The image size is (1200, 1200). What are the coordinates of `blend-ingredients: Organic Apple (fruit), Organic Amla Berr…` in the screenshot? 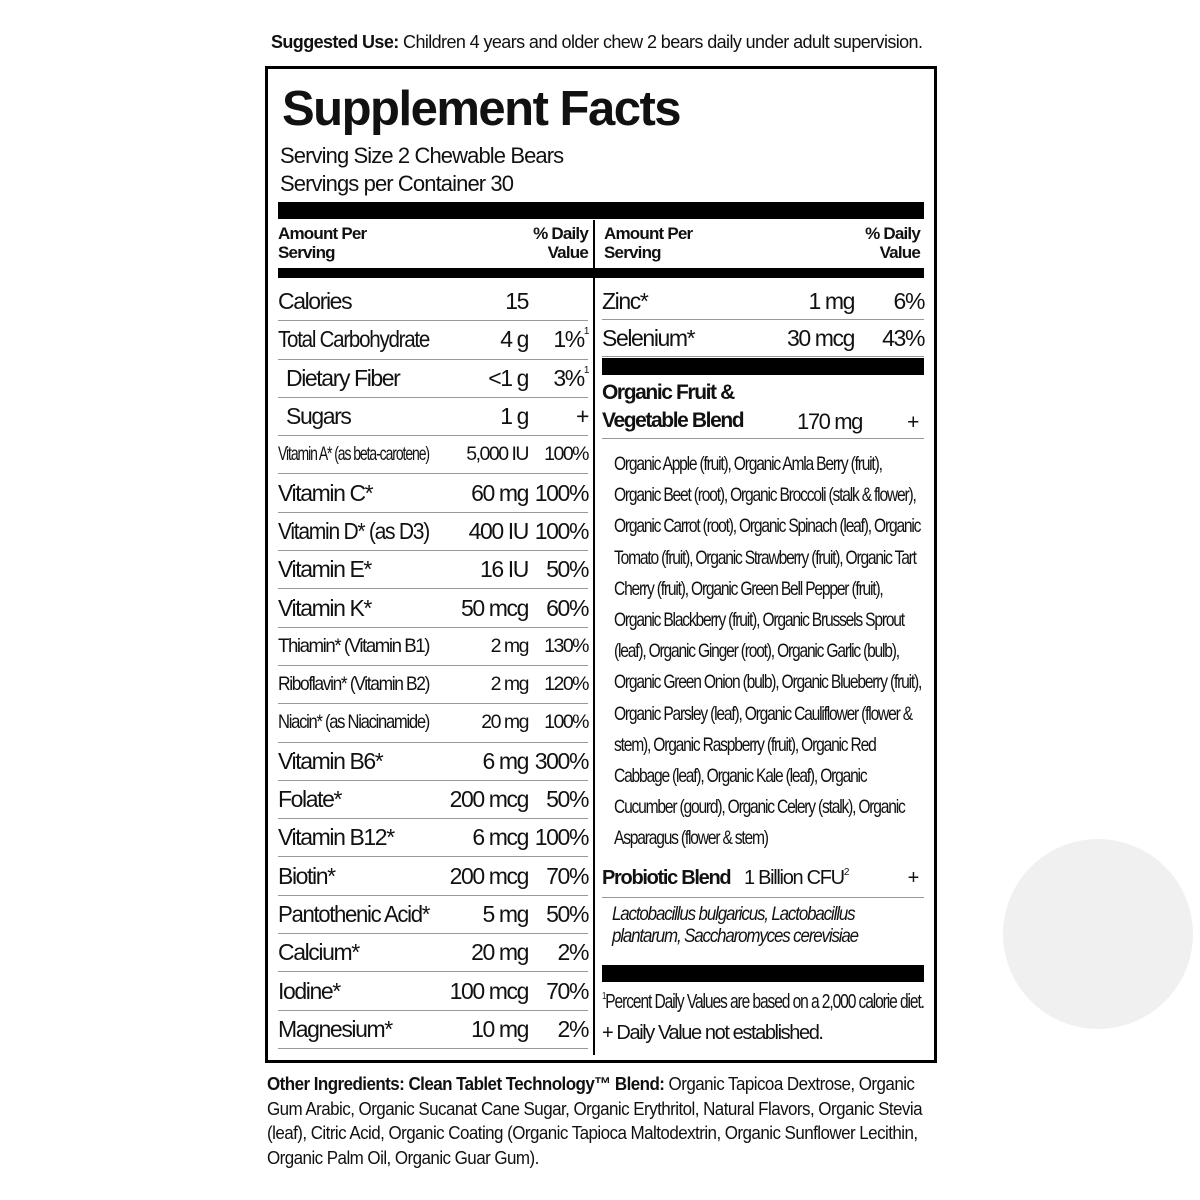 It's located at (768, 651).